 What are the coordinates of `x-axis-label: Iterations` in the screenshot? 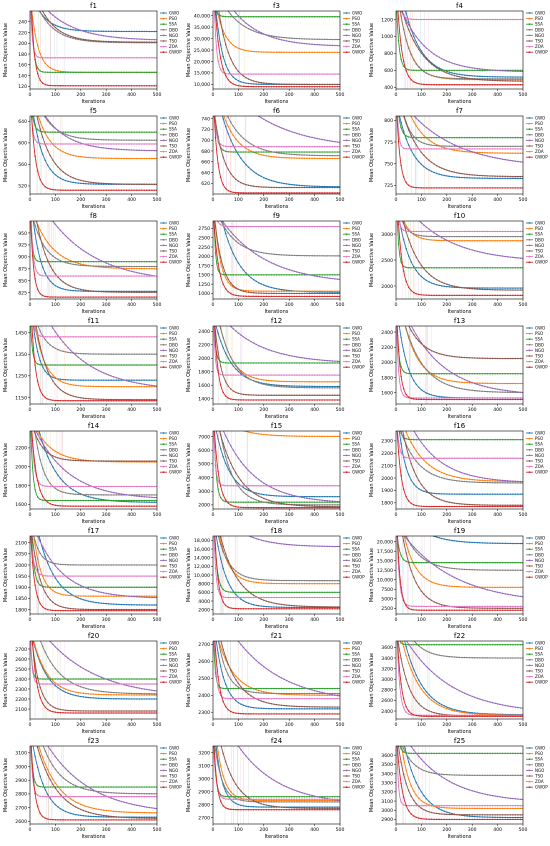 It's located at (277, 207).